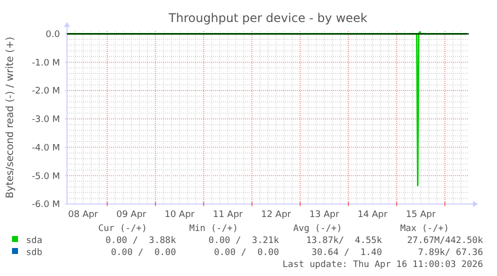 The height and width of the screenshot is (276, 497). I want to click on text: 0.00 / 3.21k, so click(244, 241).